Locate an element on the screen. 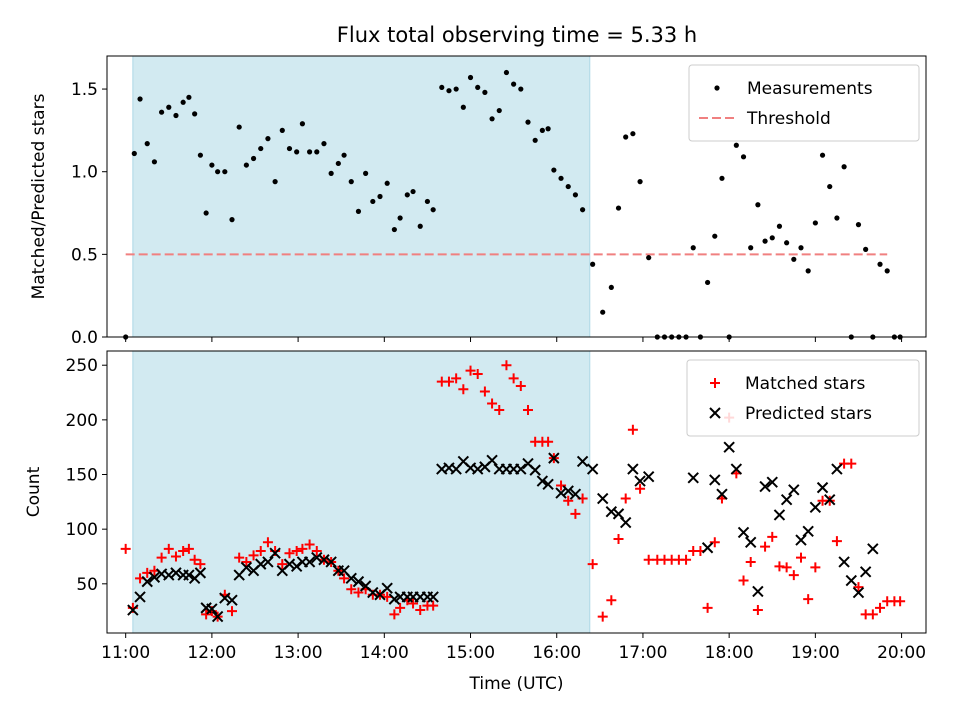 This screenshot has width=960, height=720. bottom-panel-legend: Matched stars Predicted stars is located at coordinates (803, 398).